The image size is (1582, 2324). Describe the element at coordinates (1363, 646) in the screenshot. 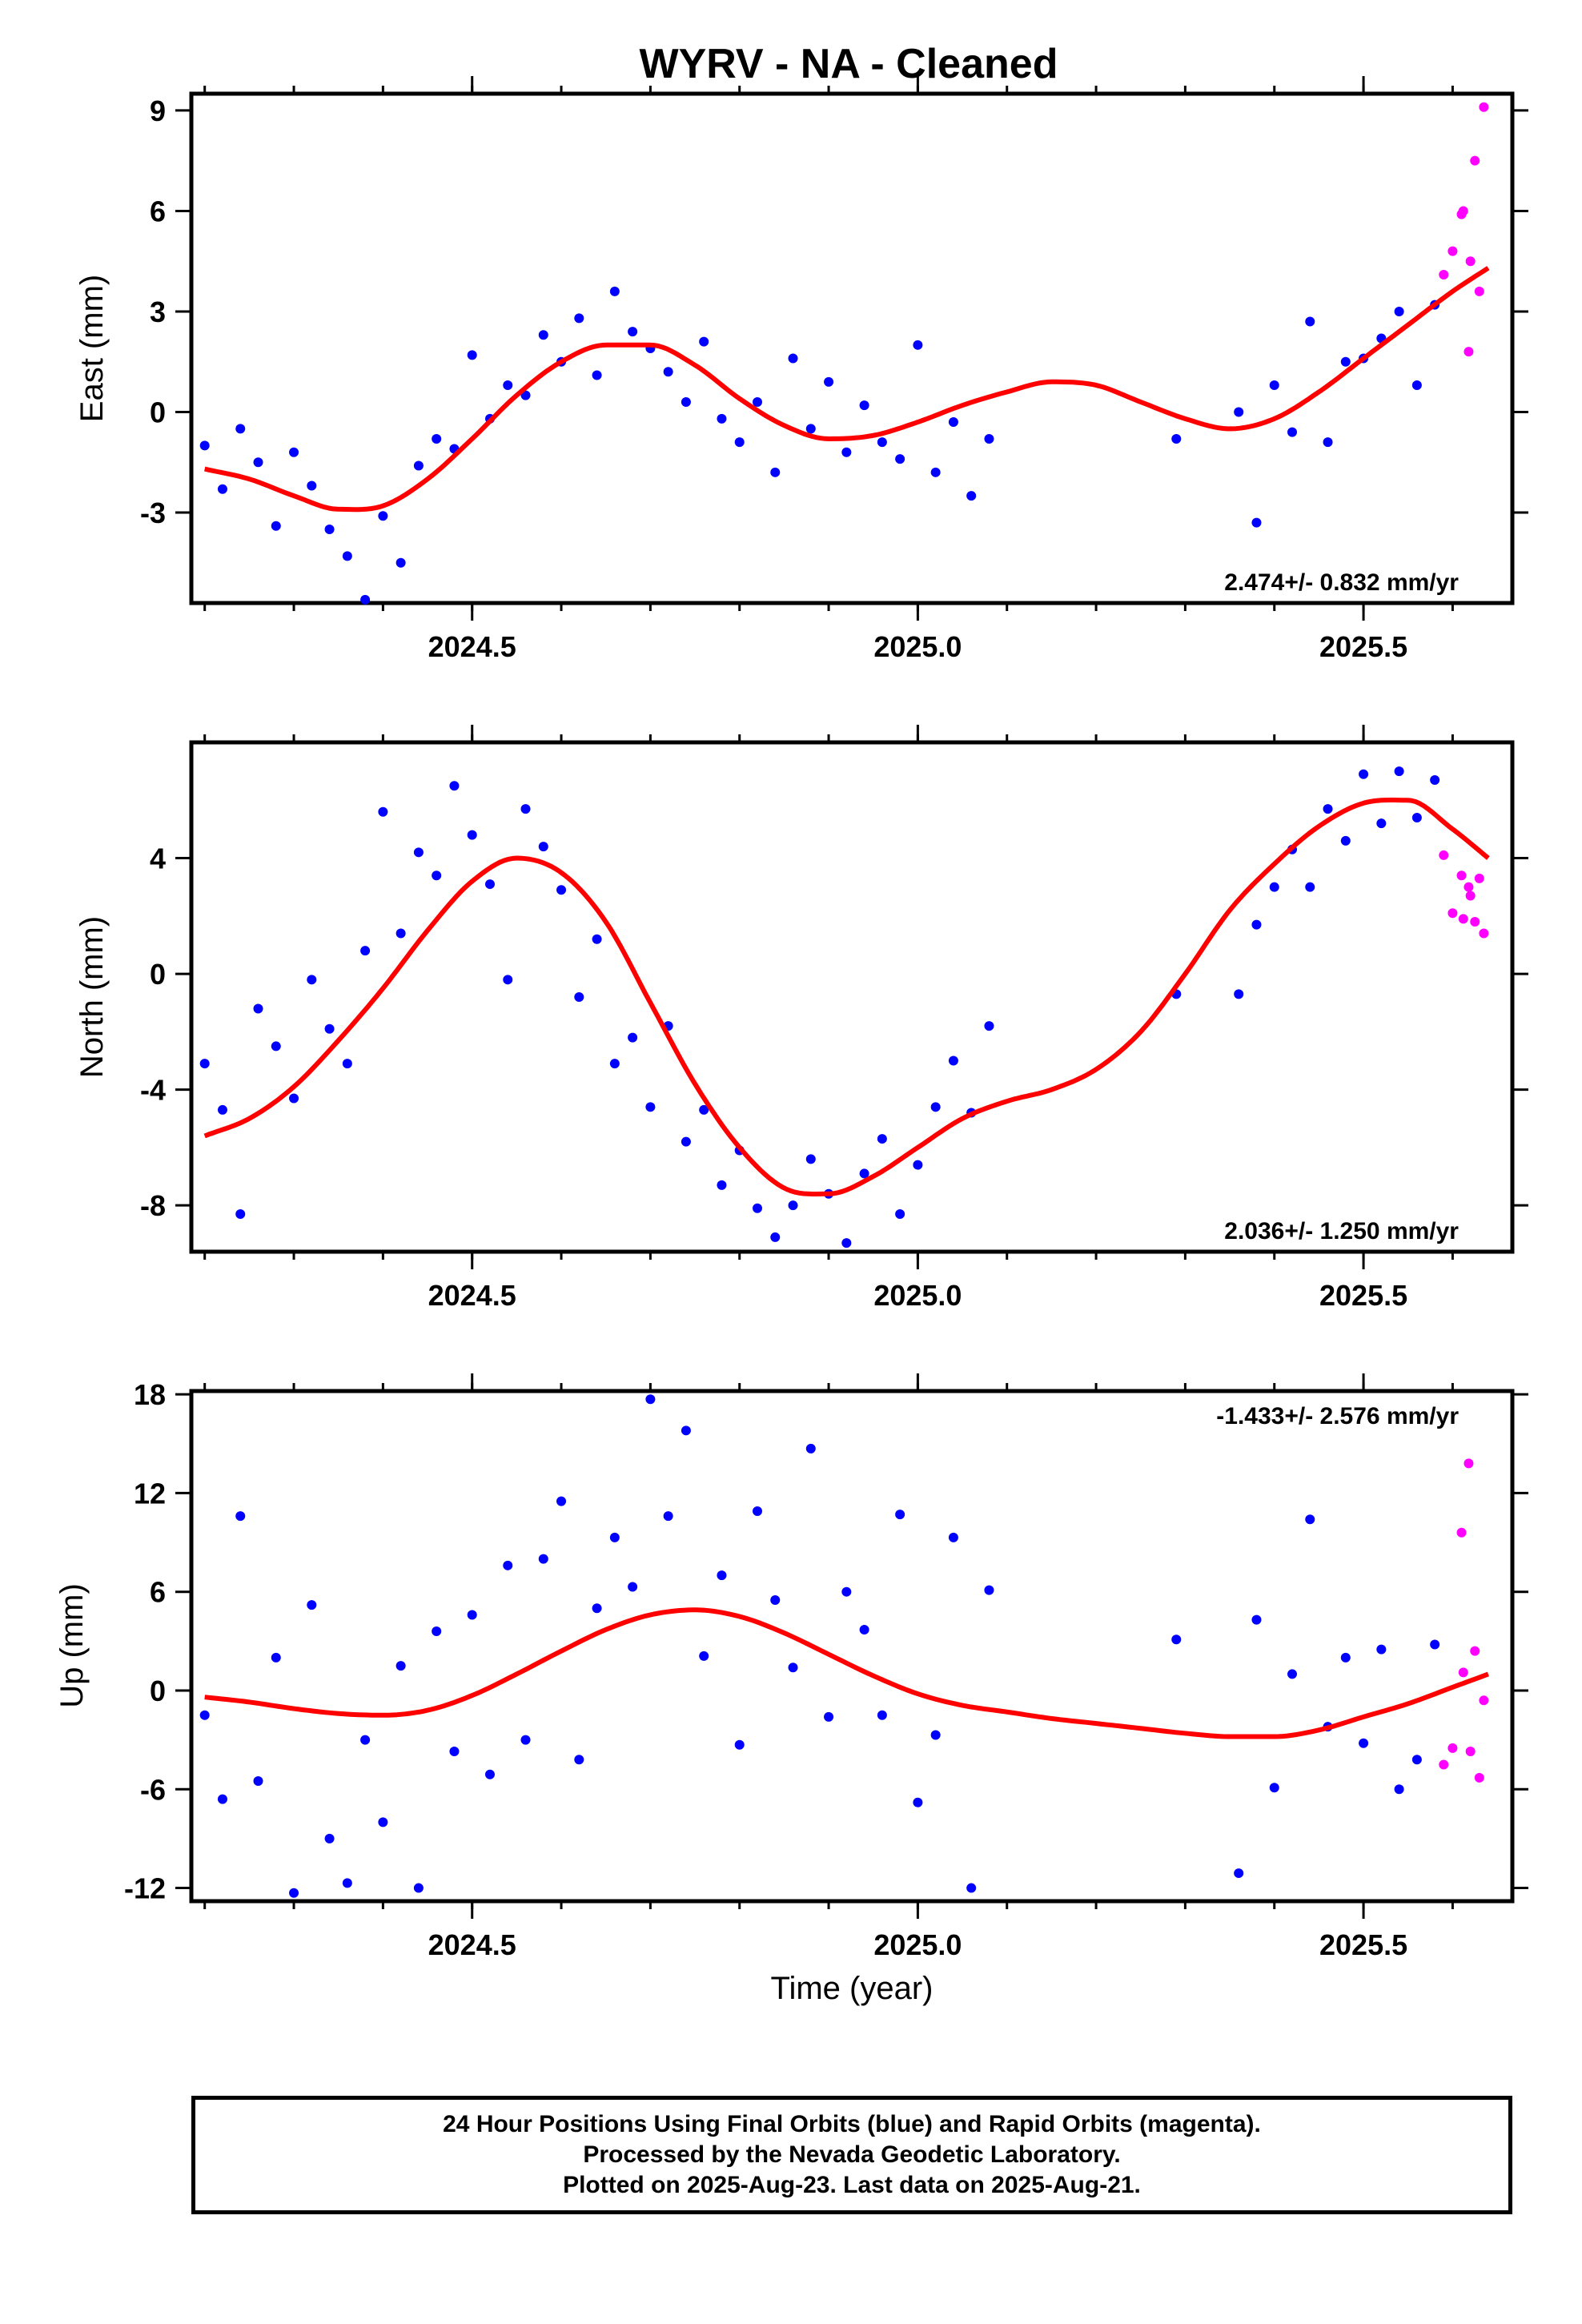

I see `east-x-tick-label: 2025.5` at that location.